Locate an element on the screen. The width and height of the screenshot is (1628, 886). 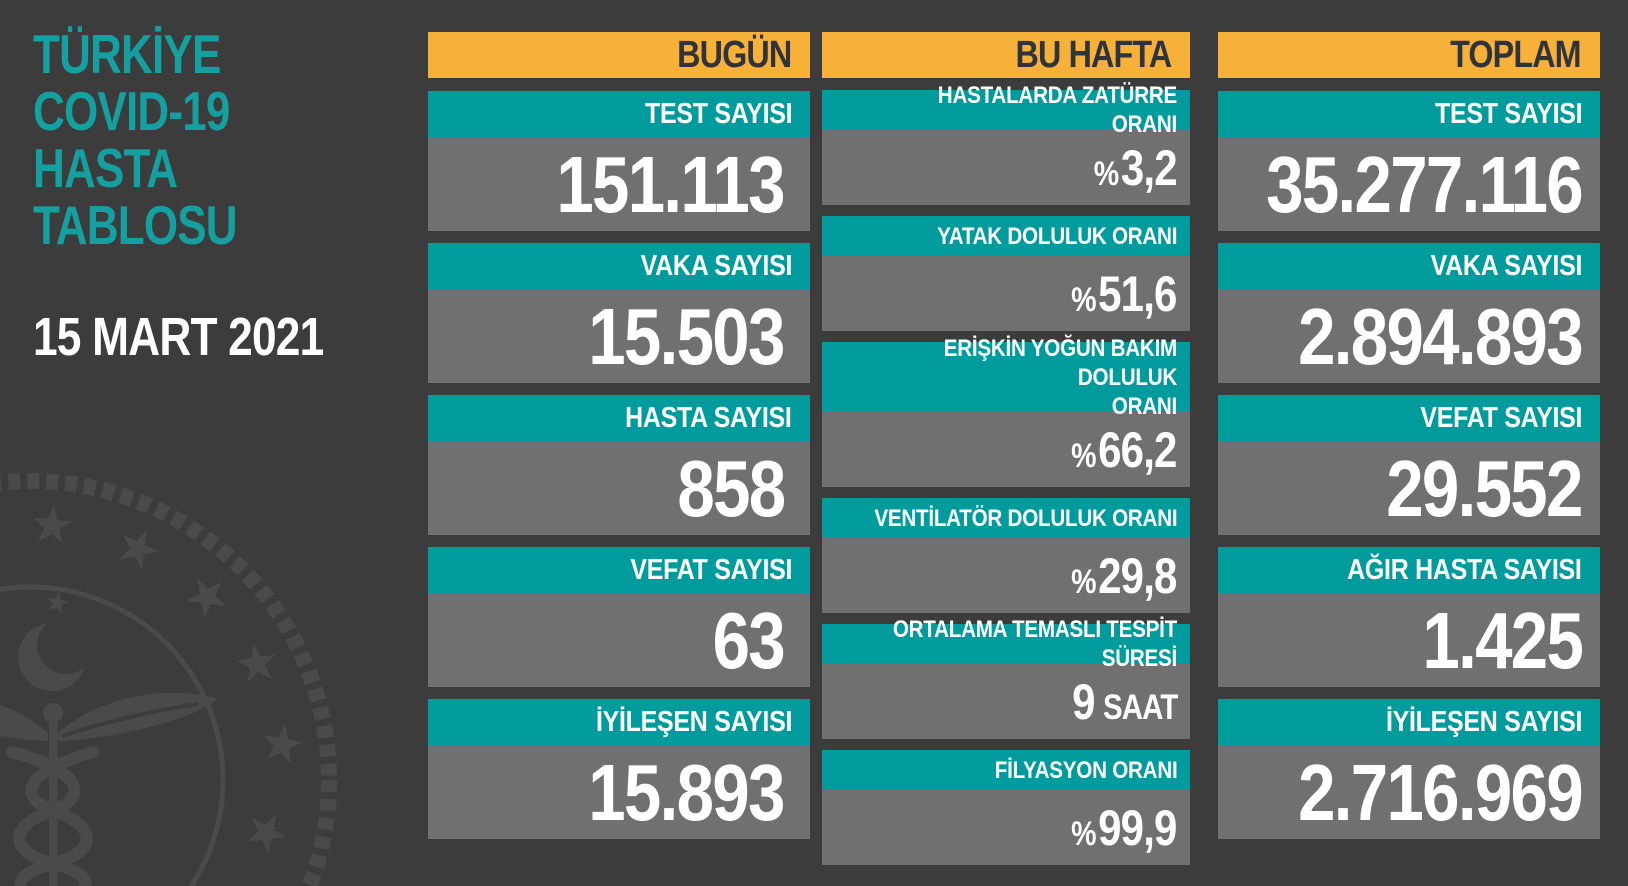
stat-value: 858 is located at coordinates (731, 488).